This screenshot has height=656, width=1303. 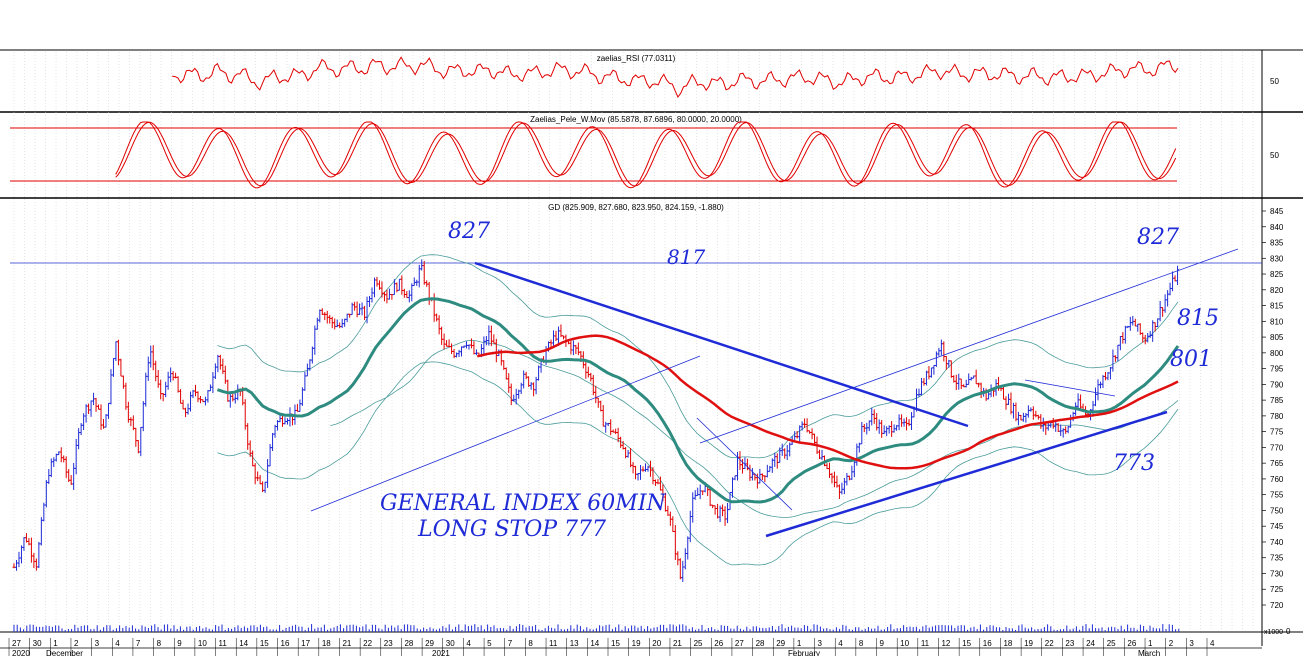 What do you see at coordinates (820, 643) in the screenshot?
I see `x-day-label: 3` at bounding box center [820, 643].